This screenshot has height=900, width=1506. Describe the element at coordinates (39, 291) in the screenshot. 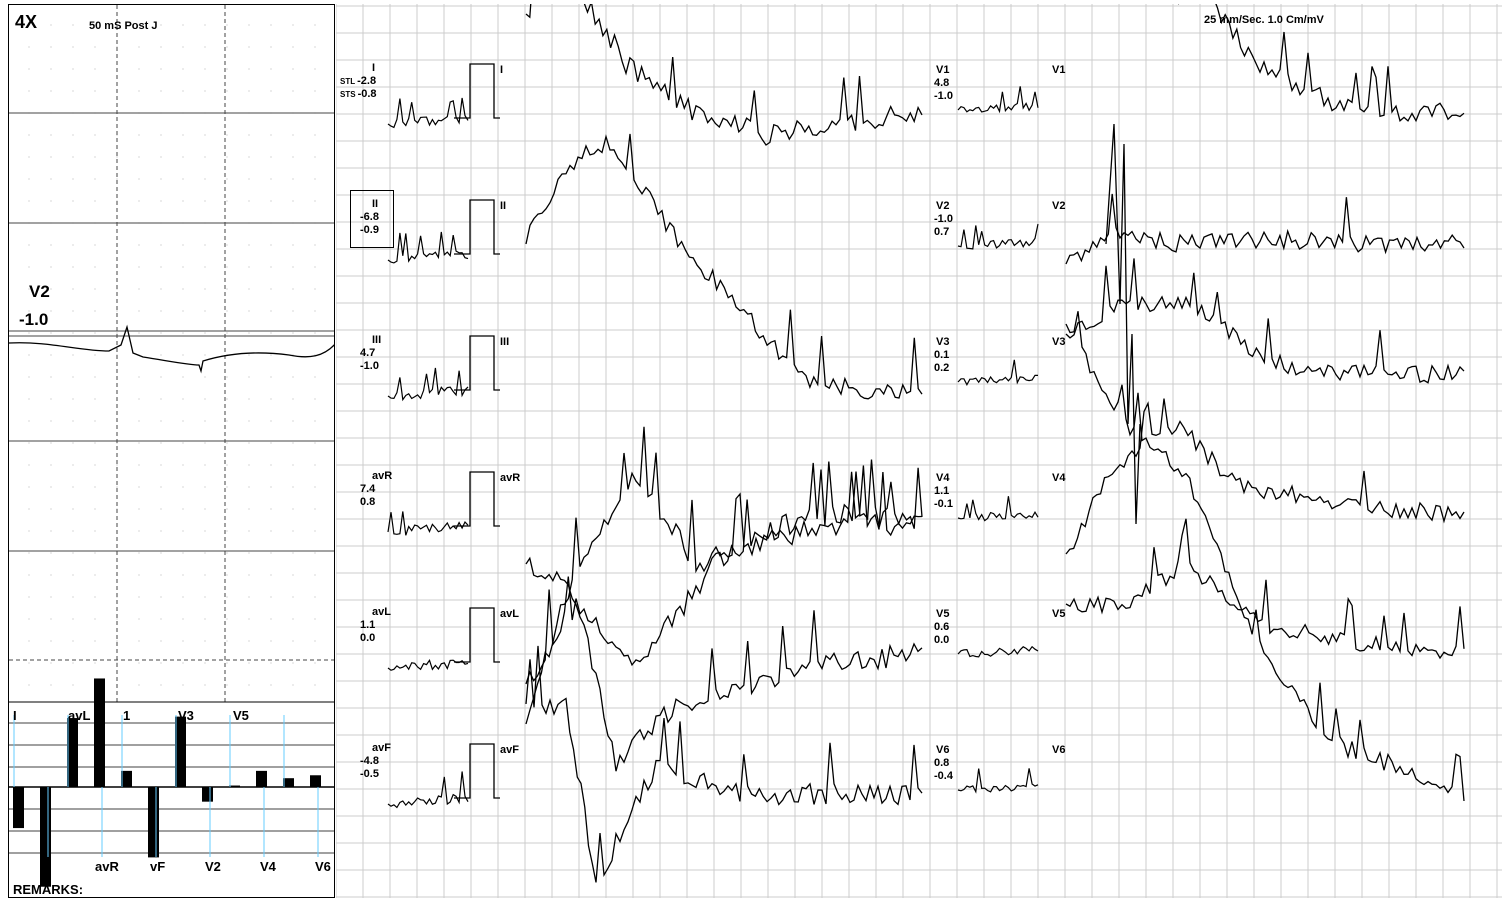

I see `focus-lead-label: V2` at that location.